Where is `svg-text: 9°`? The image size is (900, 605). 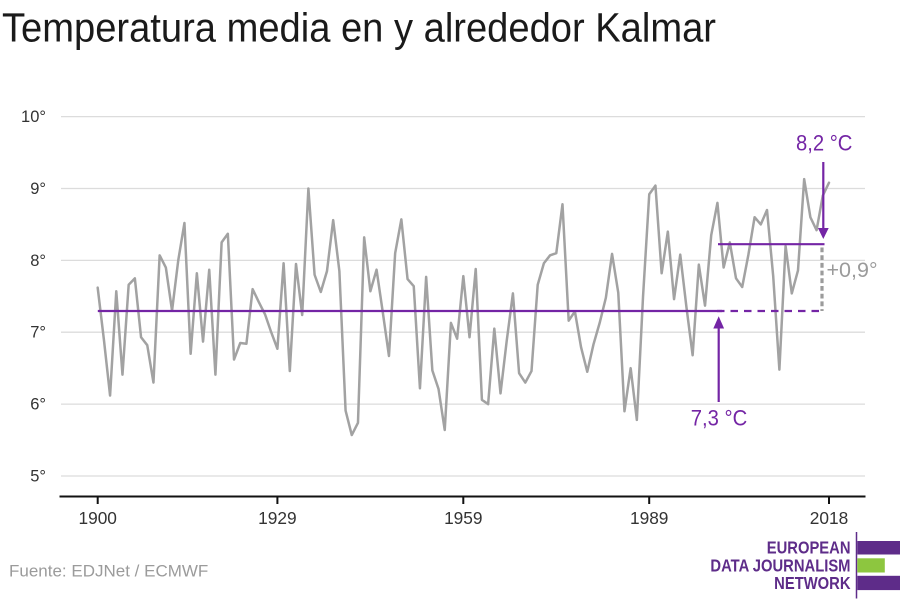
svg-text: 9° is located at coordinates (38, 189).